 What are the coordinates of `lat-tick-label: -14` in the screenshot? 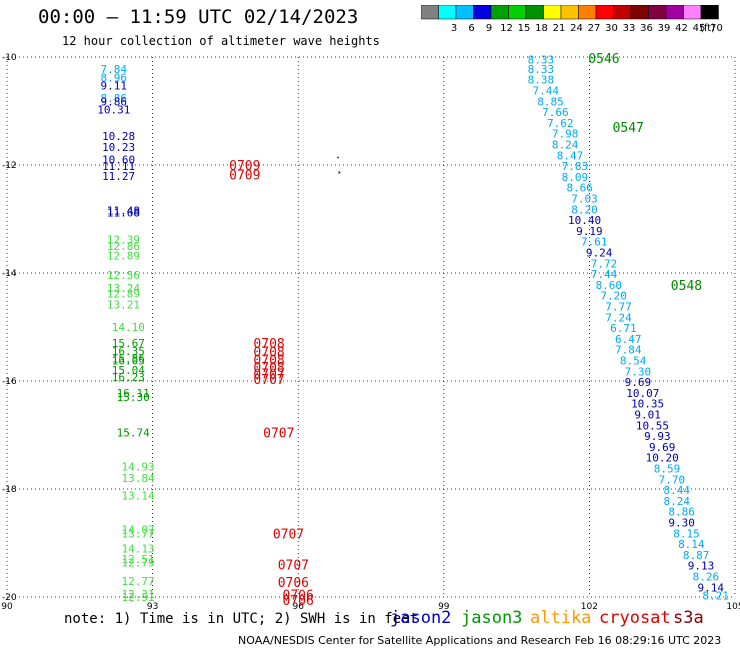 It's located at (9, 274).